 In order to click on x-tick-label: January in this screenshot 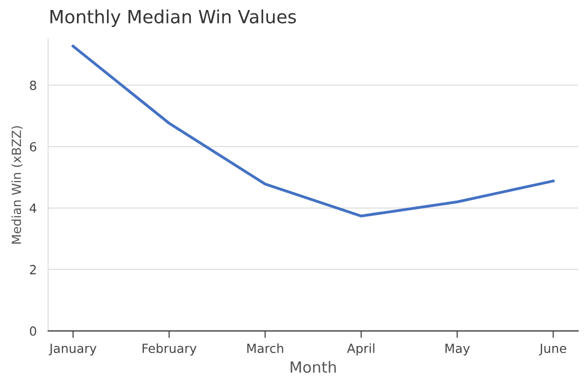, I will do `click(72, 350)`.